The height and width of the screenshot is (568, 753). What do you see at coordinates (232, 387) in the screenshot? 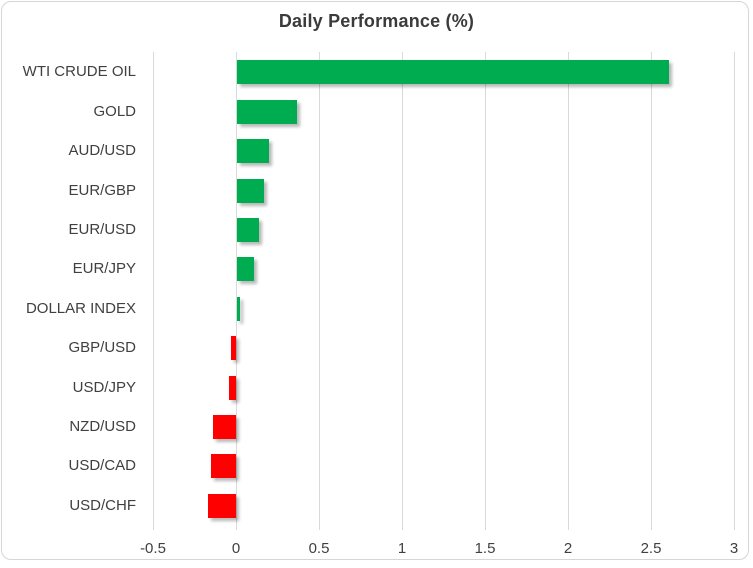
I see `bar-usd-jpy` at bounding box center [232, 387].